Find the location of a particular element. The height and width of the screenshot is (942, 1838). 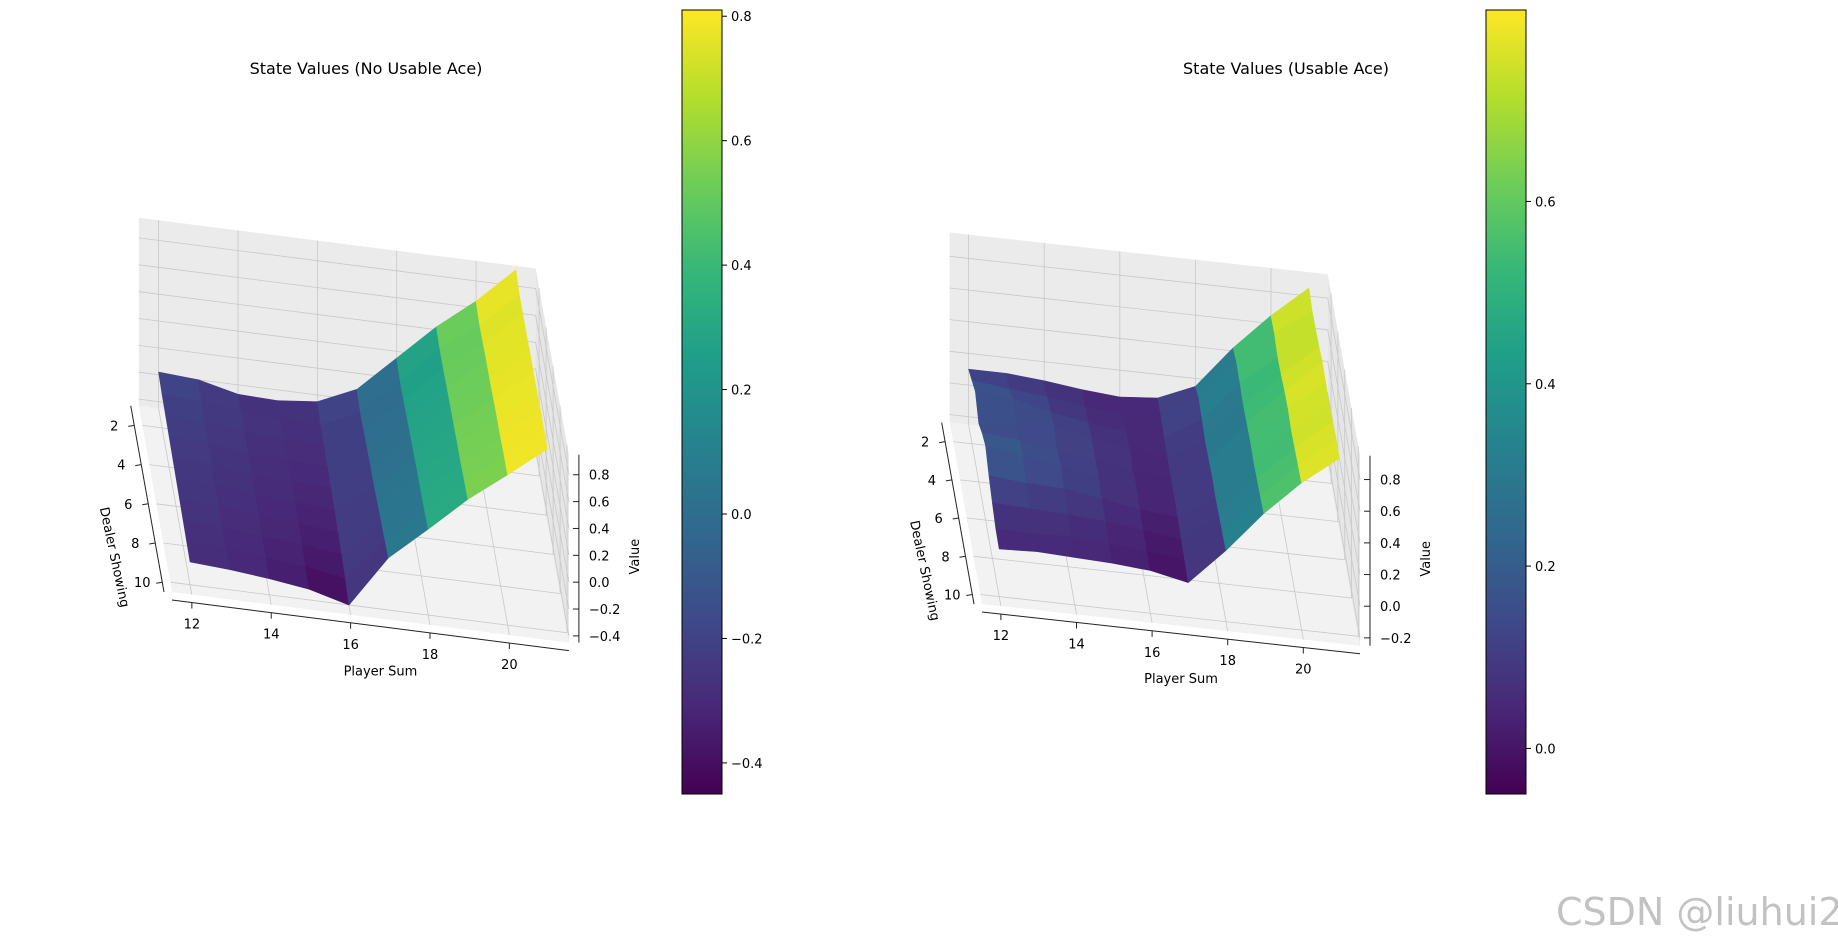

side-pane is located at coordinates (1343, 460).